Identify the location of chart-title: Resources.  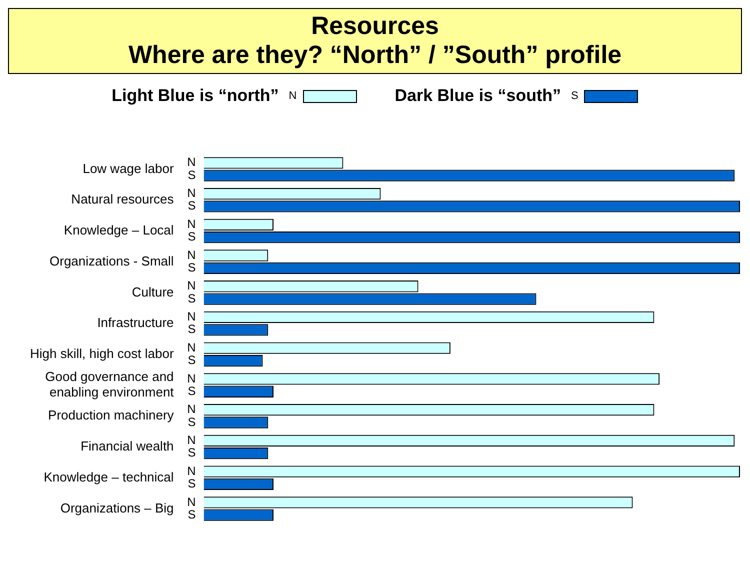
(375, 26).